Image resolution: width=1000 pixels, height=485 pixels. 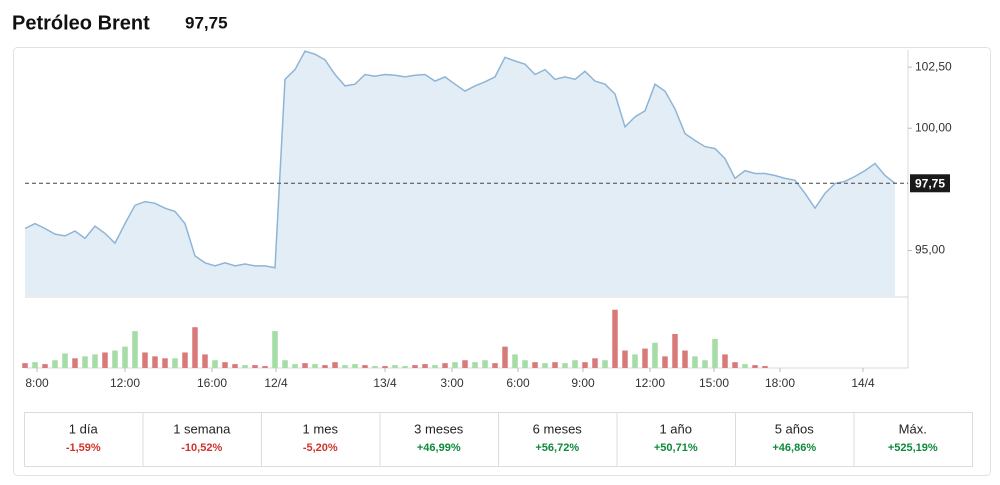 I want to click on period-change: -10,52%, so click(x=201, y=448).